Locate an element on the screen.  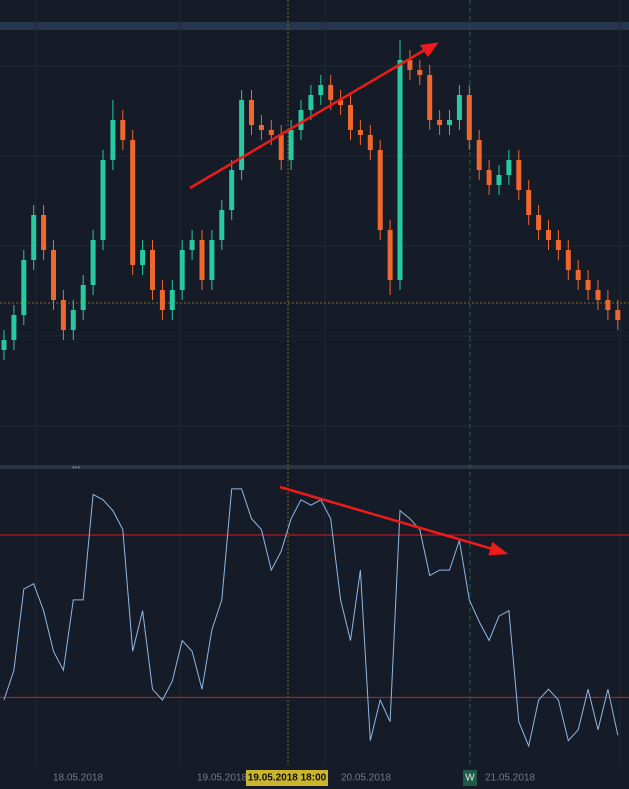
crosshair-label: 19.05.2018 18:00 is located at coordinates (287, 778).